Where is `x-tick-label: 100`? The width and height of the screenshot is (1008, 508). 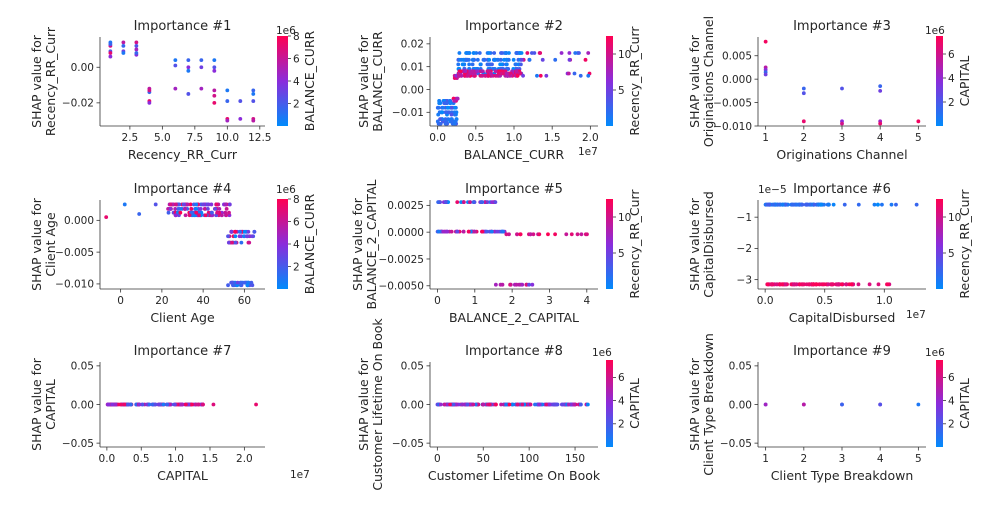 x-tick-label: 100 is located at coordinates (529, 459).